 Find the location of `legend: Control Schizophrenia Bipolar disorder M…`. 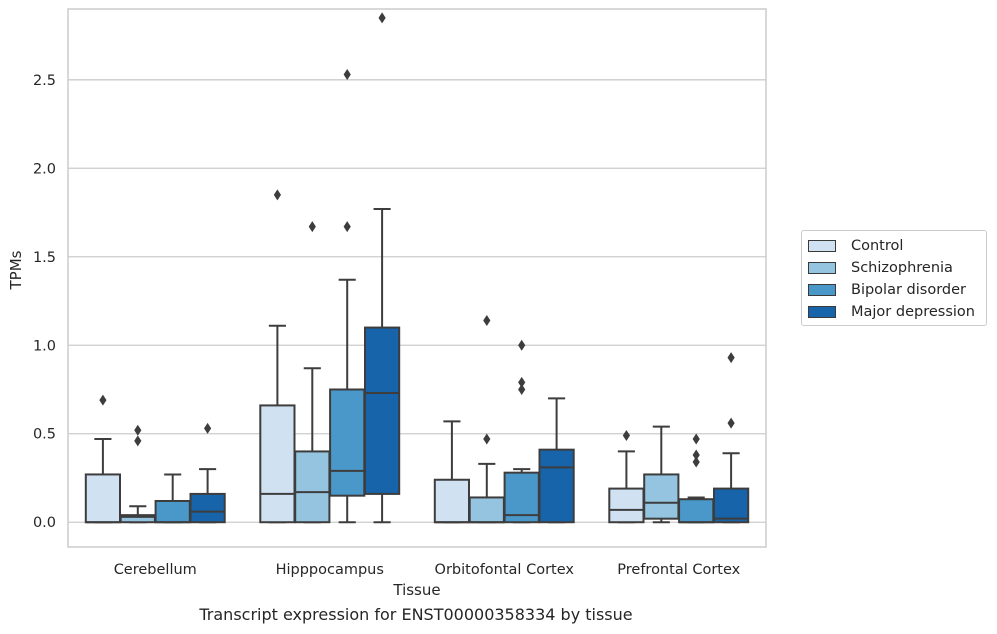

legend: Control Schizophrenia Bipolar disorder M… is located at coordinates (894, 278).